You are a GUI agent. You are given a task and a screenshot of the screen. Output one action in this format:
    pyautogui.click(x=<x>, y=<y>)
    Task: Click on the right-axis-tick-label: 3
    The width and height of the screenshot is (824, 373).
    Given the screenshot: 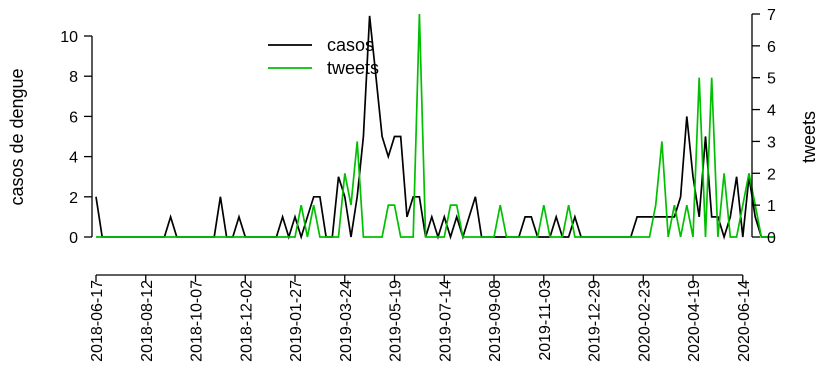 What is the action you would take?
    pyautogui.click(x=771, y=142)
    